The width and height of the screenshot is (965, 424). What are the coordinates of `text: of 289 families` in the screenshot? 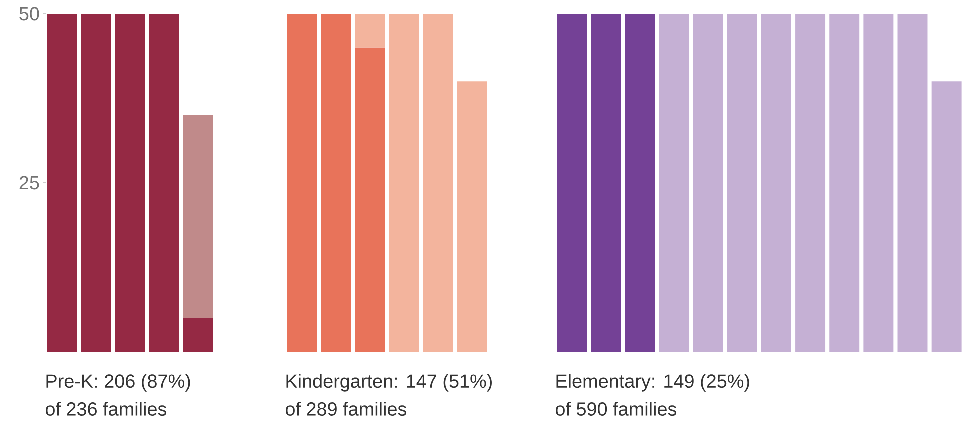 It's located at (346, 409).